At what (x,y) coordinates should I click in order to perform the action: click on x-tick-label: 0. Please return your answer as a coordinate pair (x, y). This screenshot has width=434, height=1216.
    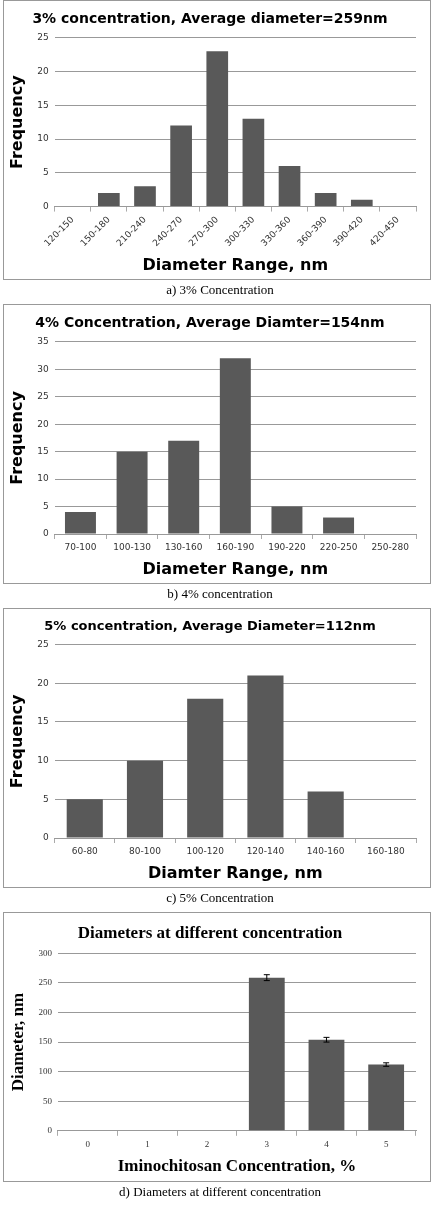
    Looking at the image, I should click on (88, 1143).